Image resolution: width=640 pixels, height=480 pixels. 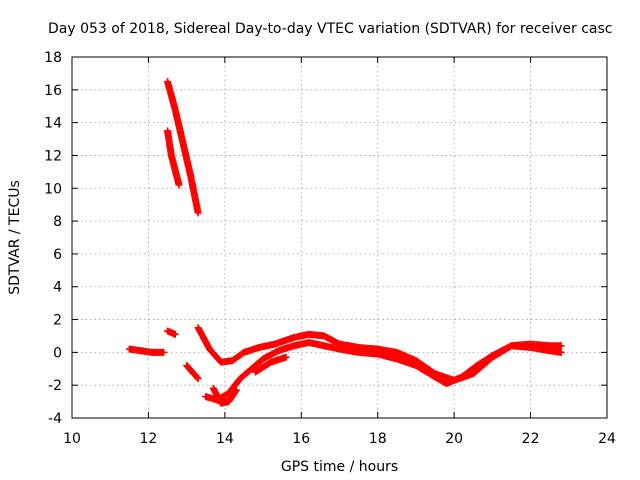 What do you see at coordinates (72, 439) in the screenshot?
I see `x-tick-label: 10` at bounding box center [72, 439].